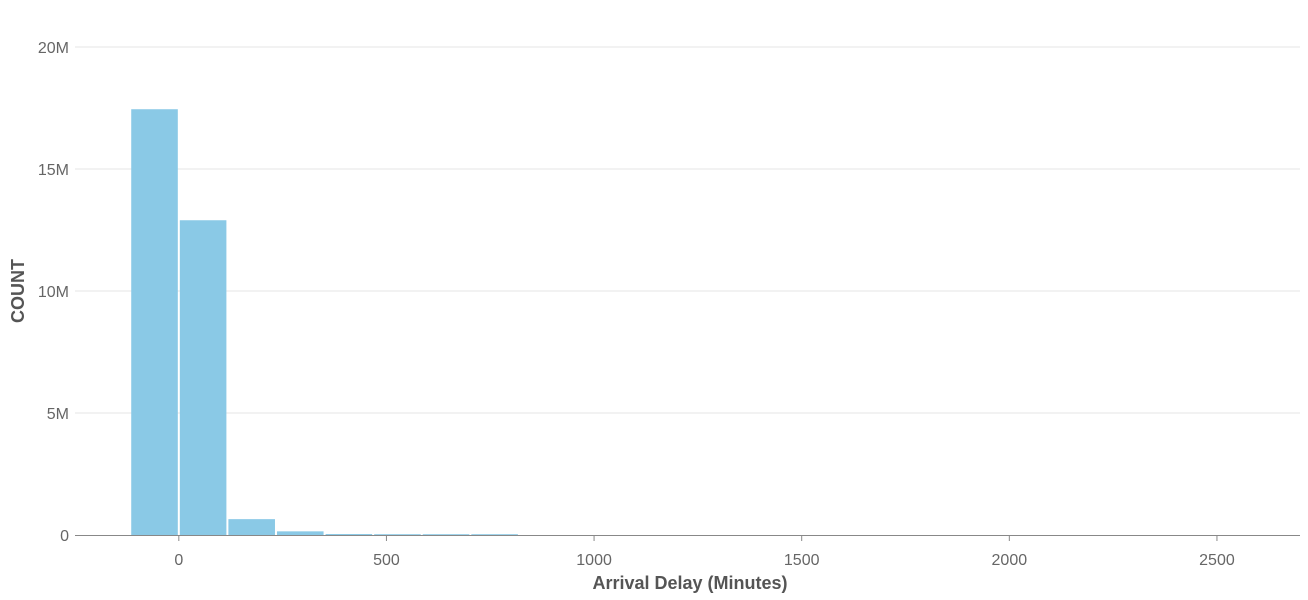  I want to click on y-tick-label: 10M, so click(53, 292).